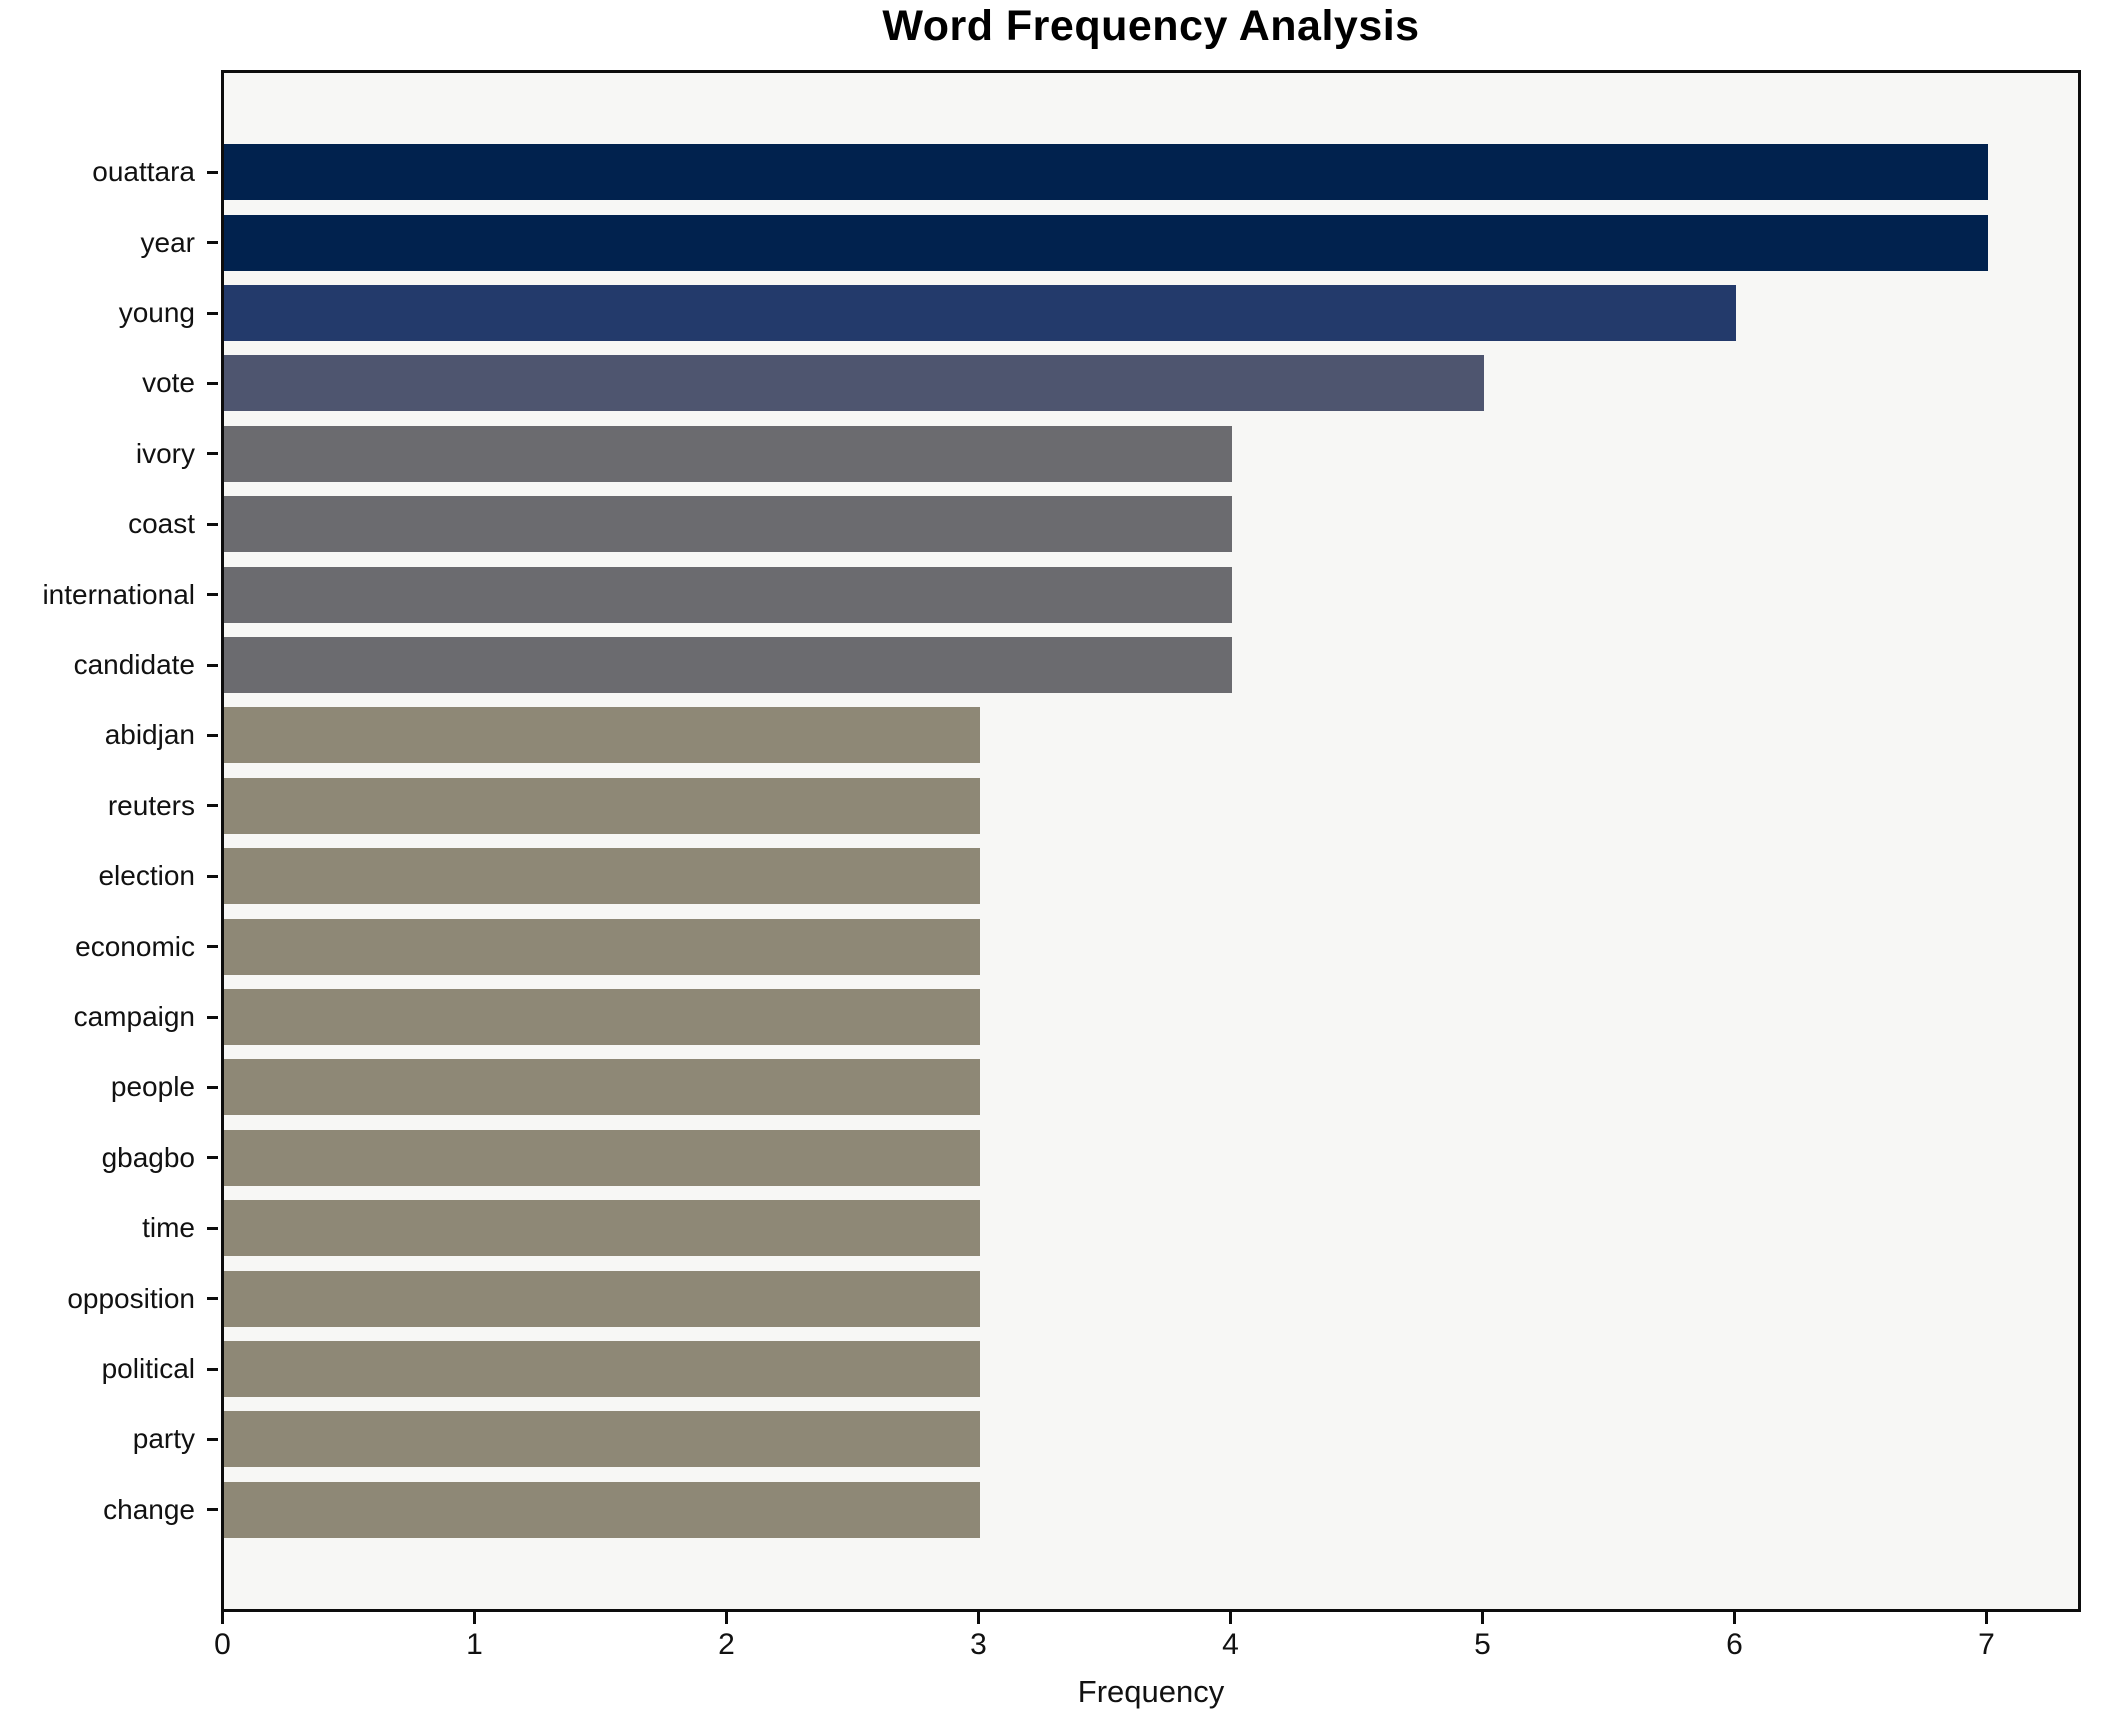 The width and height of the screenshot is (2101, 1722). What do you see at coordinates (134, 664) in the screenshot?
I see `y-tick-label-candidate: candidate` at bounding box center [134, 664].